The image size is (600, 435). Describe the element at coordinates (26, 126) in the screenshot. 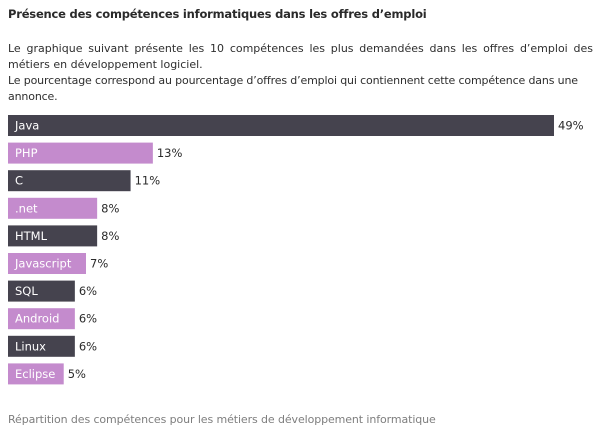

I see `bar-category-label: Java` at that location.